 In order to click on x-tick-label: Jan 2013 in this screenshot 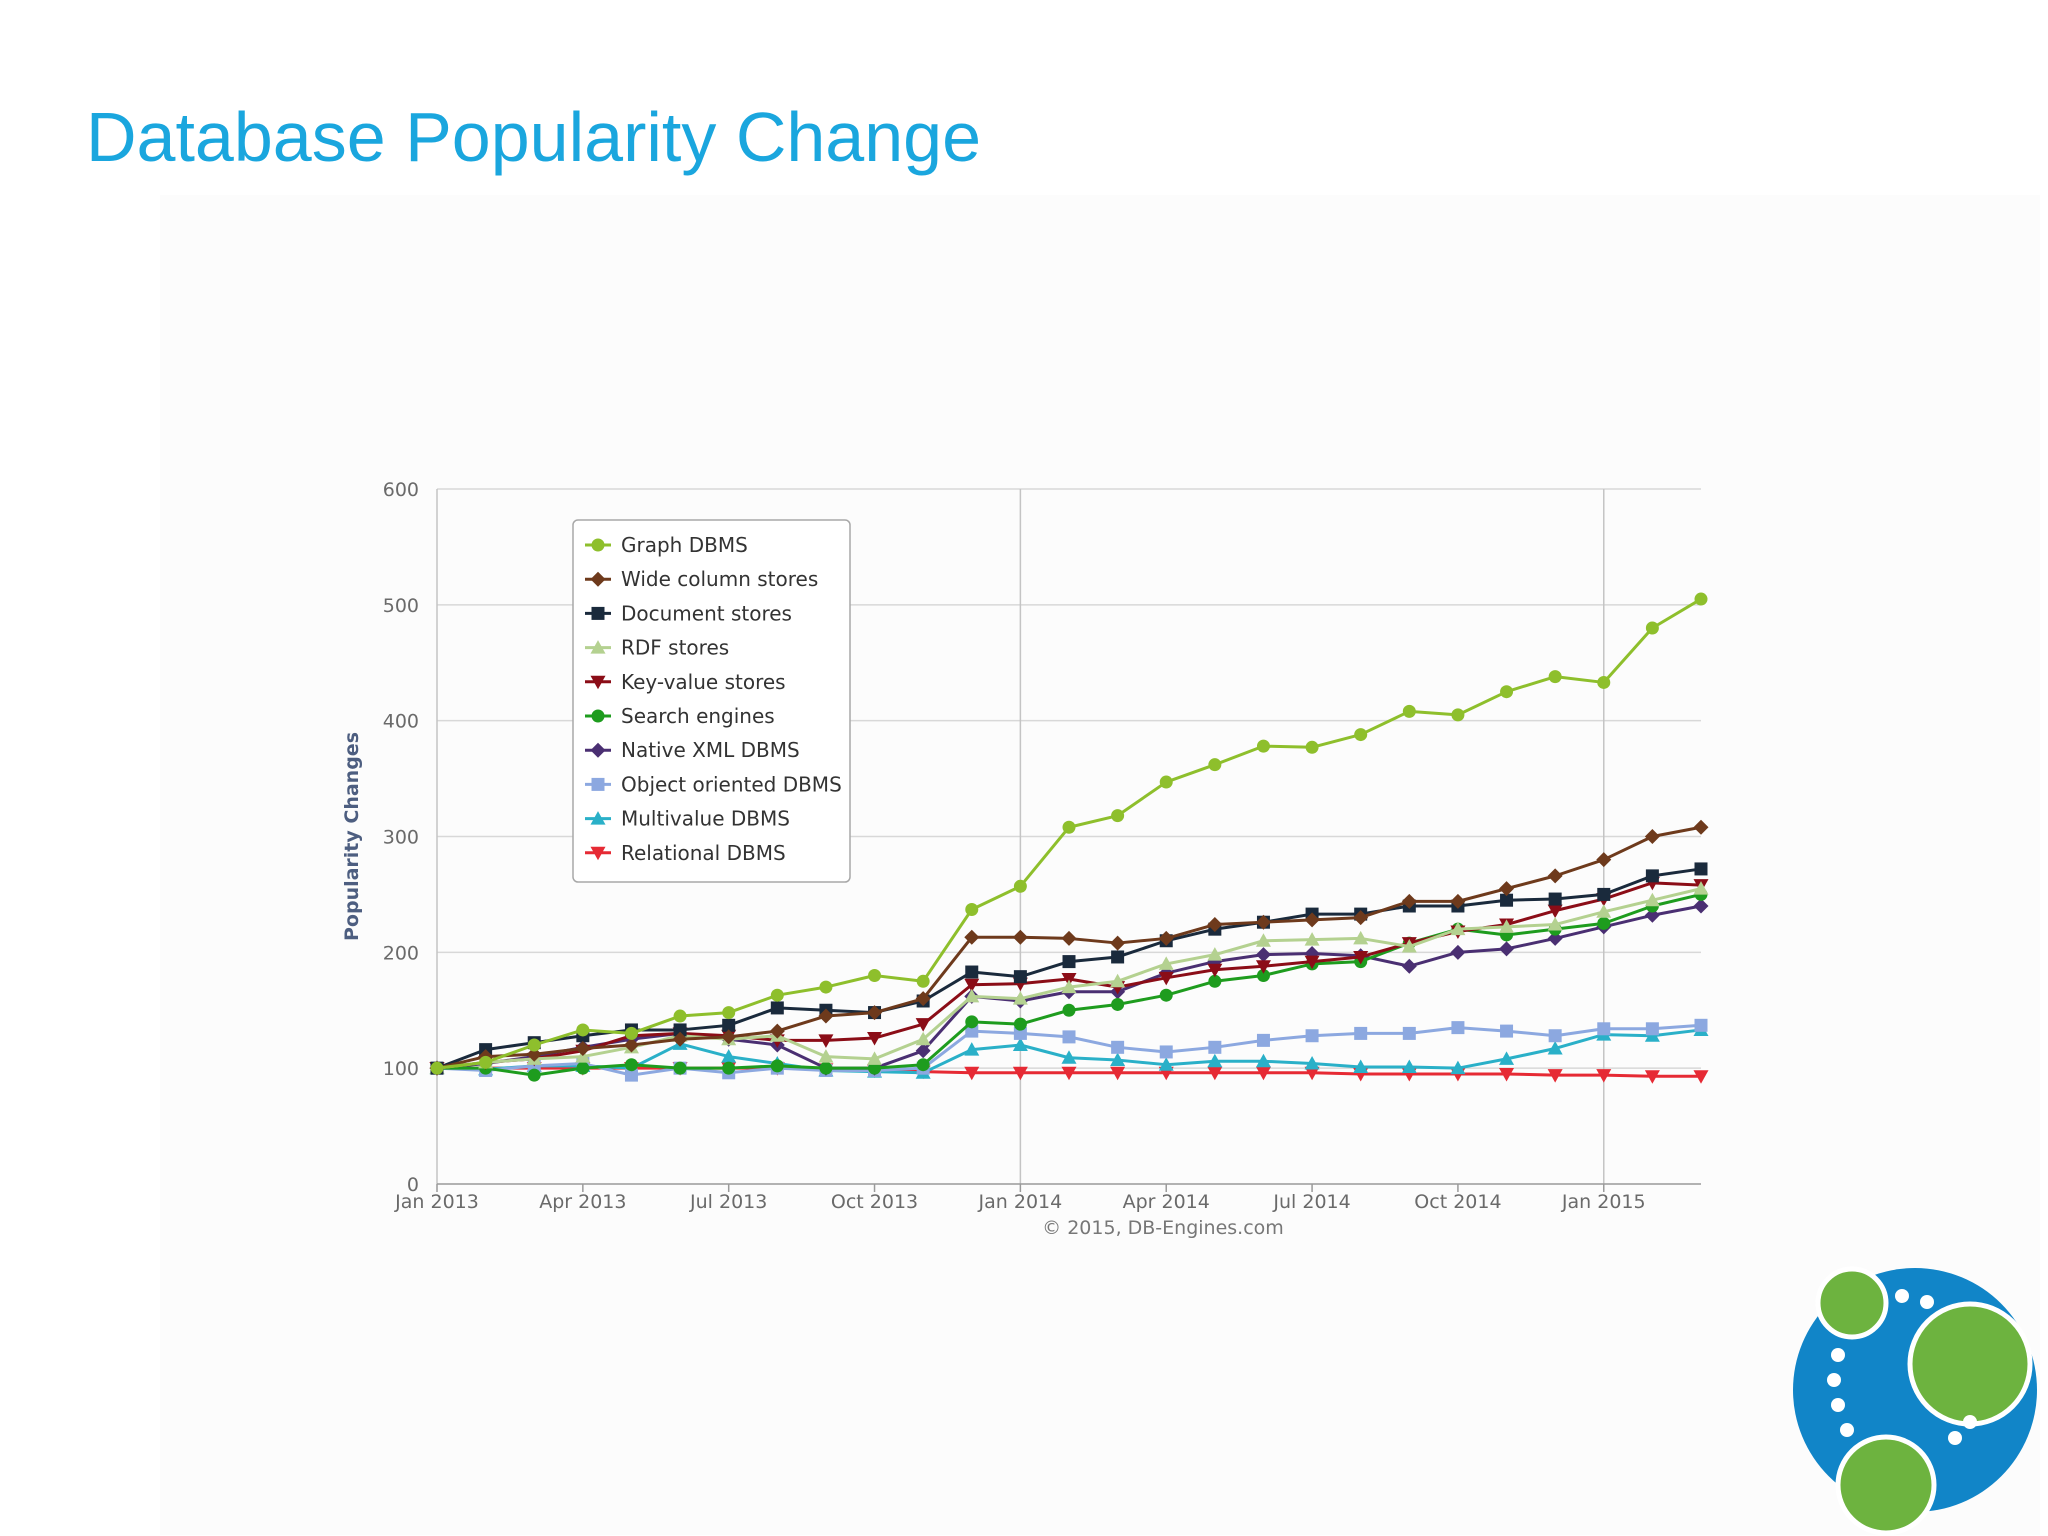, I will do `click(436, 1202)`.